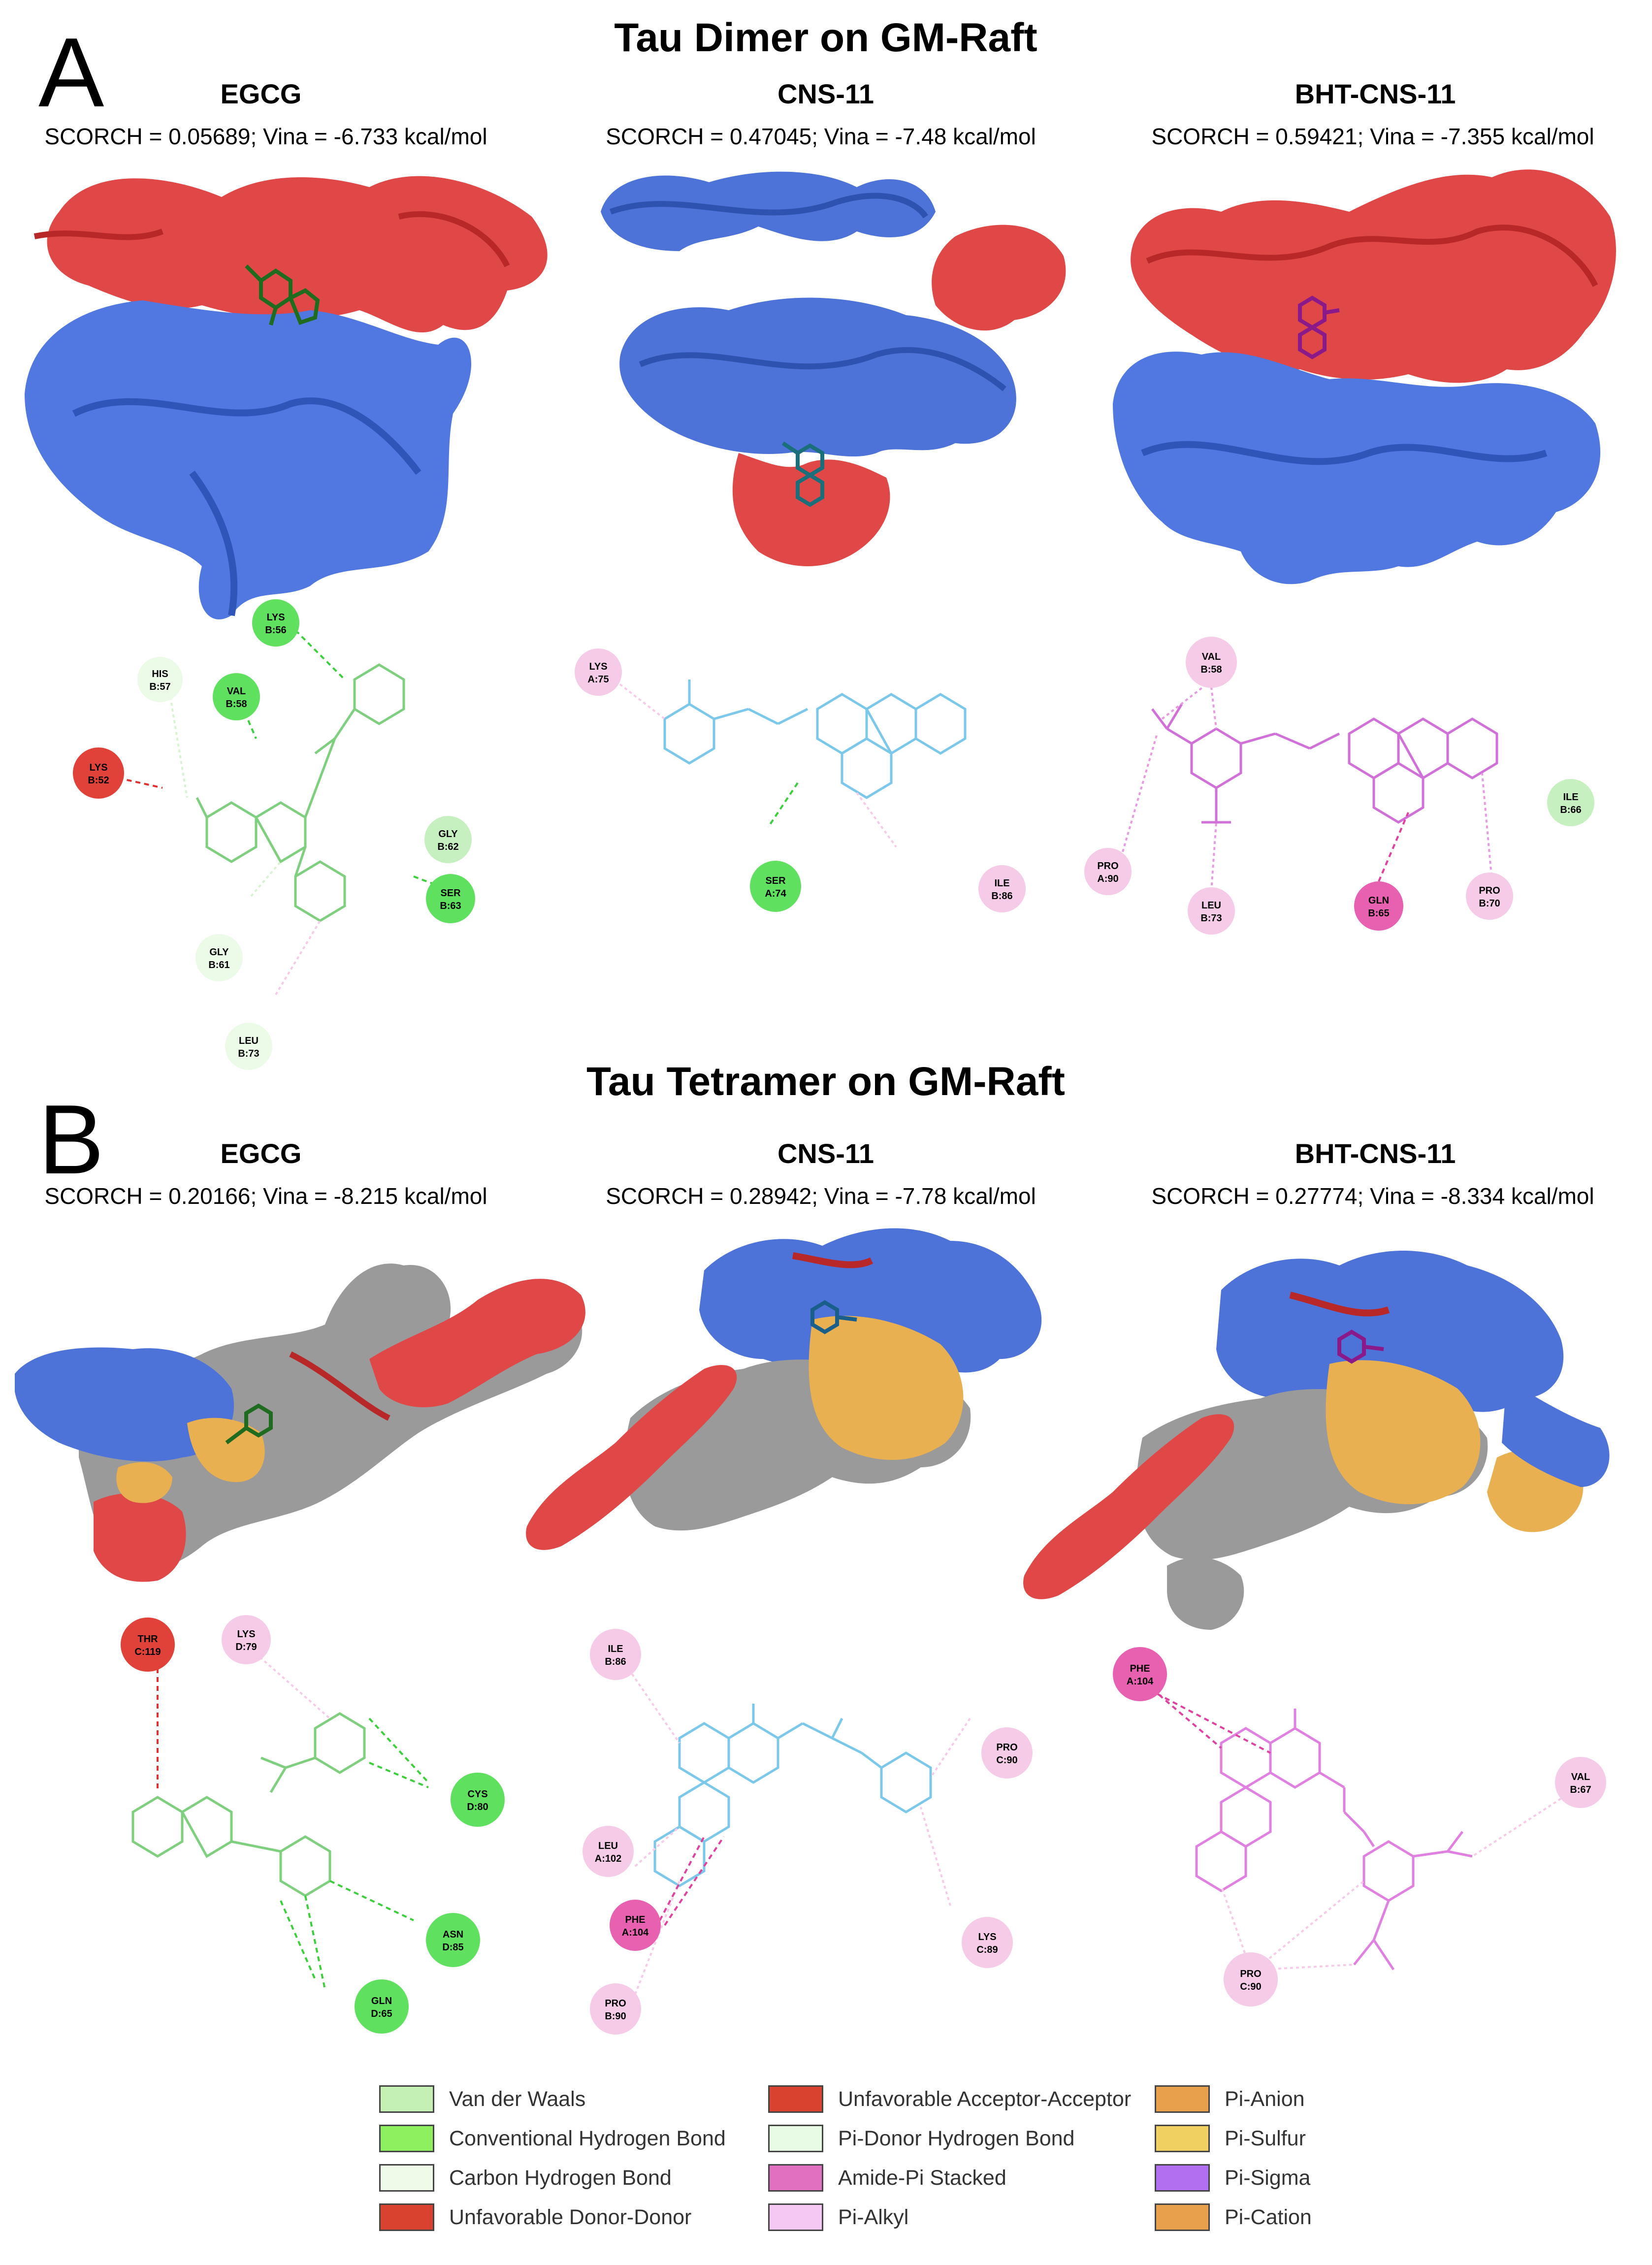  I want to click on panel-b-bhtcns11-title: BHT-CNS-11, so click(1375, 1154).